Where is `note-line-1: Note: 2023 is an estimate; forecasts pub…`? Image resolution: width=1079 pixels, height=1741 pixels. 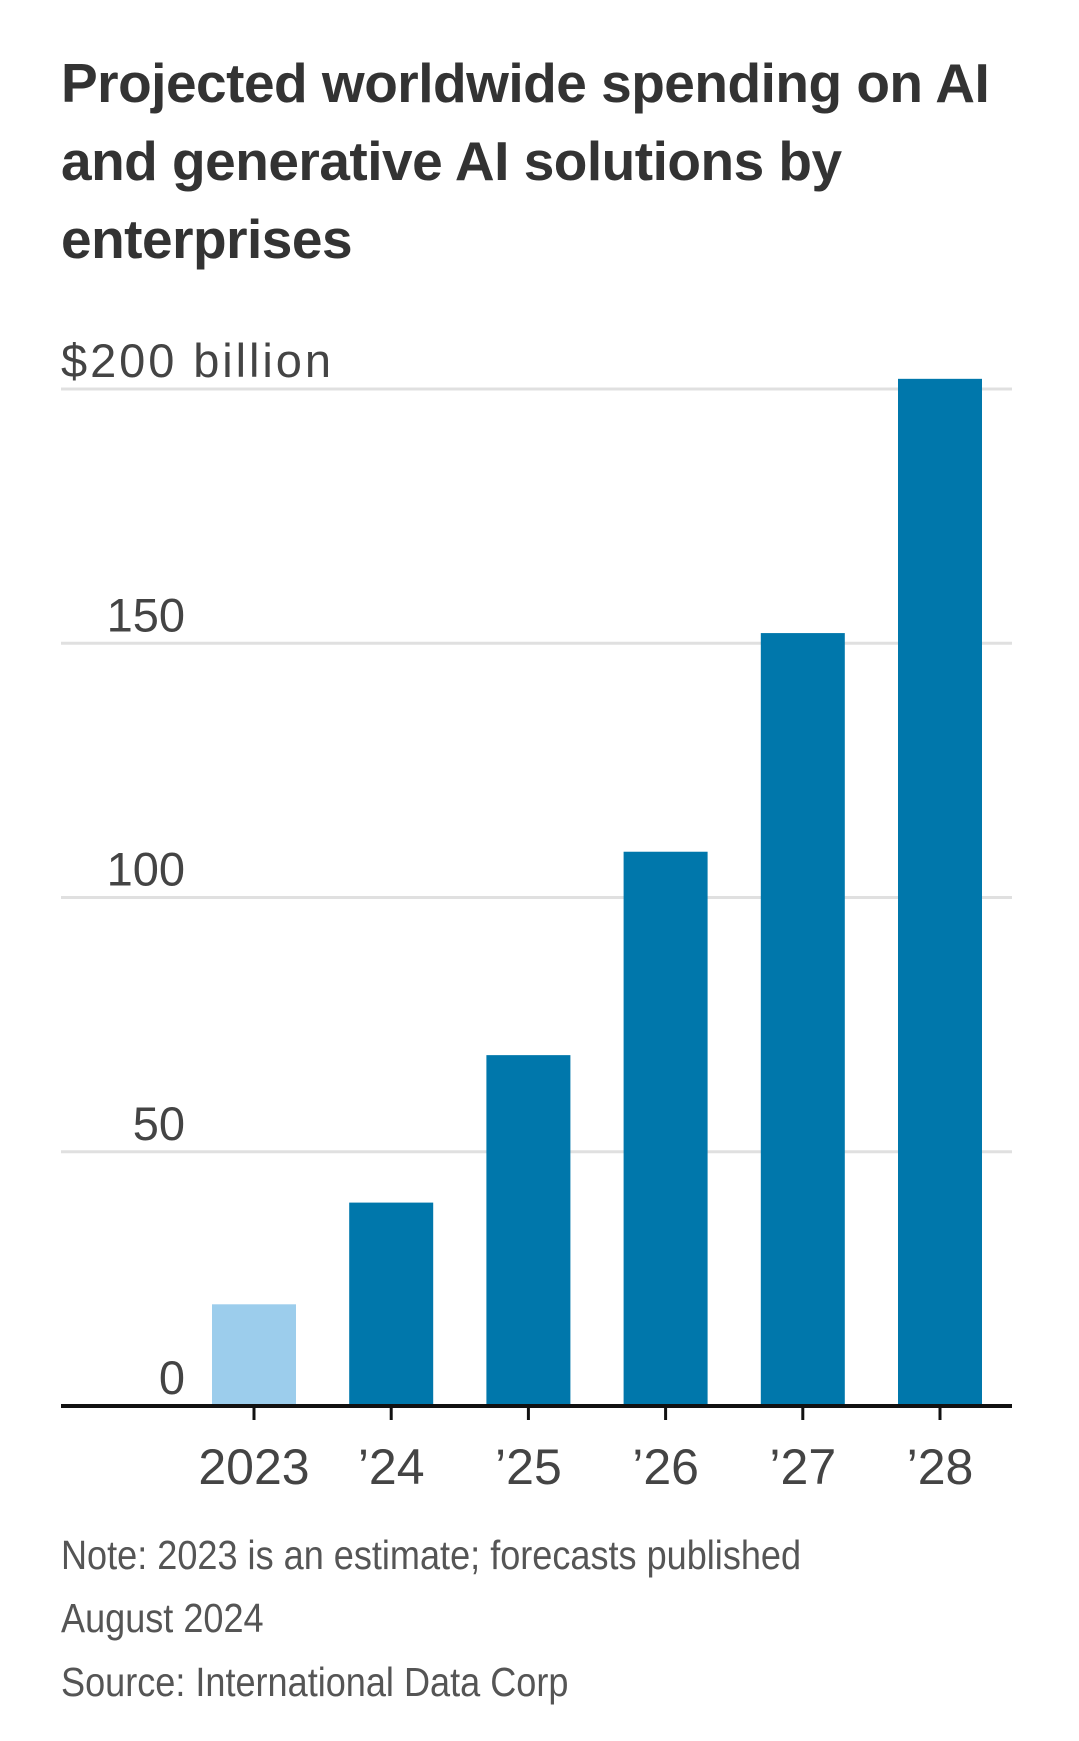
note-line-1: Note: 2023 is an estimate; forecasts pub… is located at coordinates (431, 1555).